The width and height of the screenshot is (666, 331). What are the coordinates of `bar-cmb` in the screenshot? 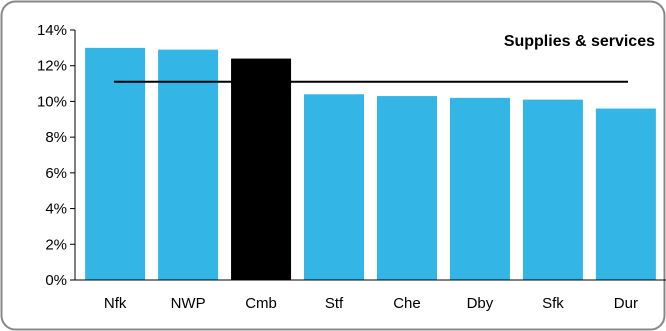 It's located at (261, 169).